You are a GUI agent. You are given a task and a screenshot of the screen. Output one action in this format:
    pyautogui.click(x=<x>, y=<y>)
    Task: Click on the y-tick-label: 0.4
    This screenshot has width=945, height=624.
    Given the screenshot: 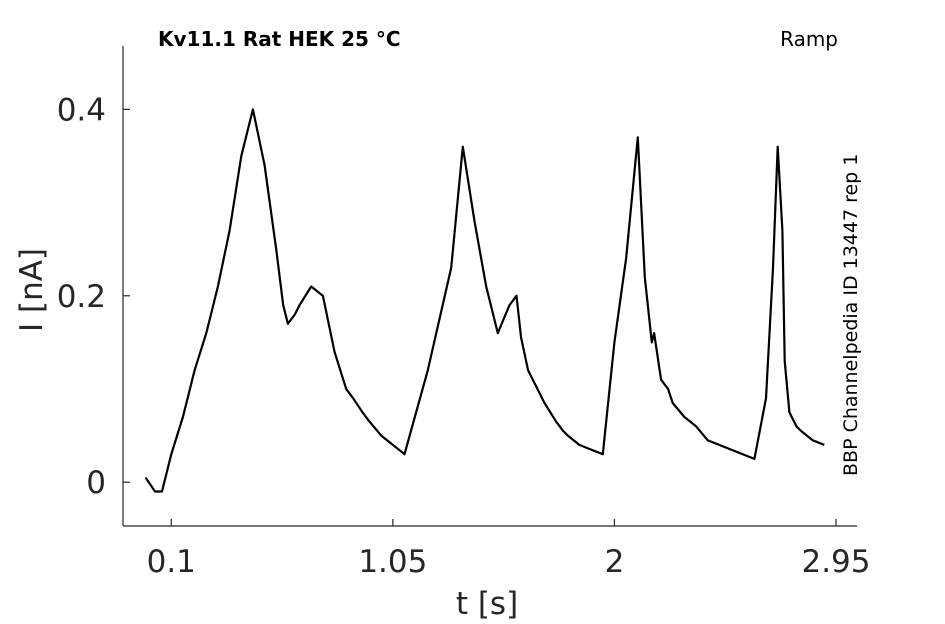 What is the action you would take?
    pyautogui.click(x=81, y=110)
    